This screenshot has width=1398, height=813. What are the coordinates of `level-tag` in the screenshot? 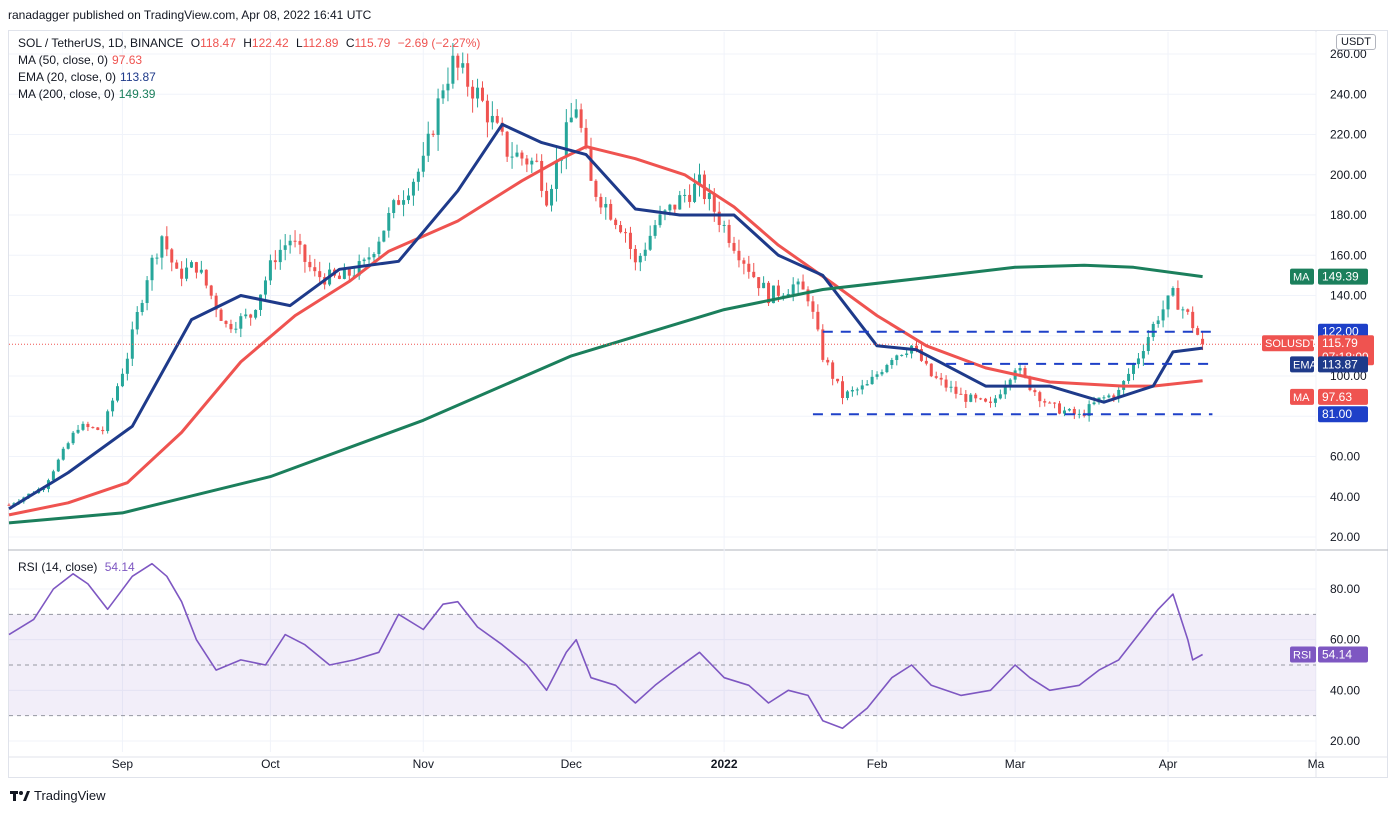 It's located at (1343, 414).